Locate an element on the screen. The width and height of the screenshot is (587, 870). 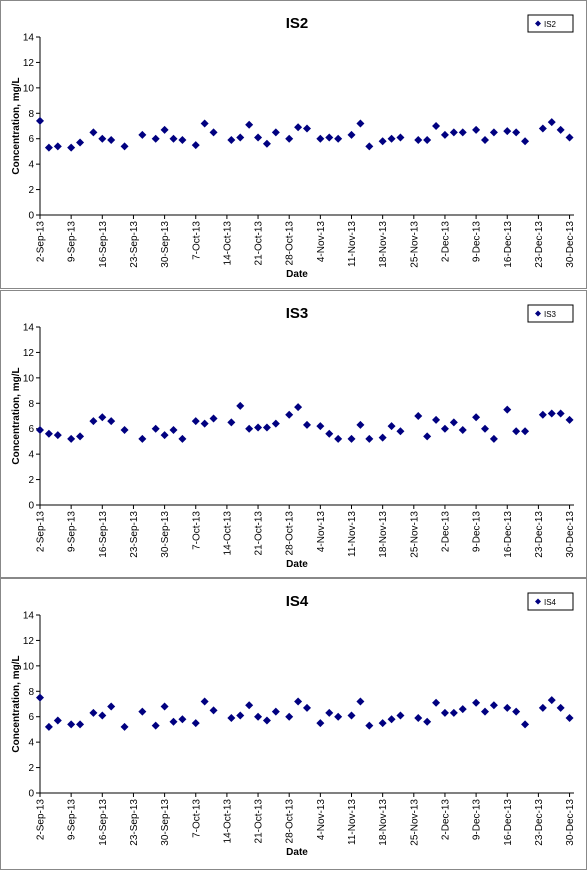
legend-label: IS2 is located at coordinates (550, 24).